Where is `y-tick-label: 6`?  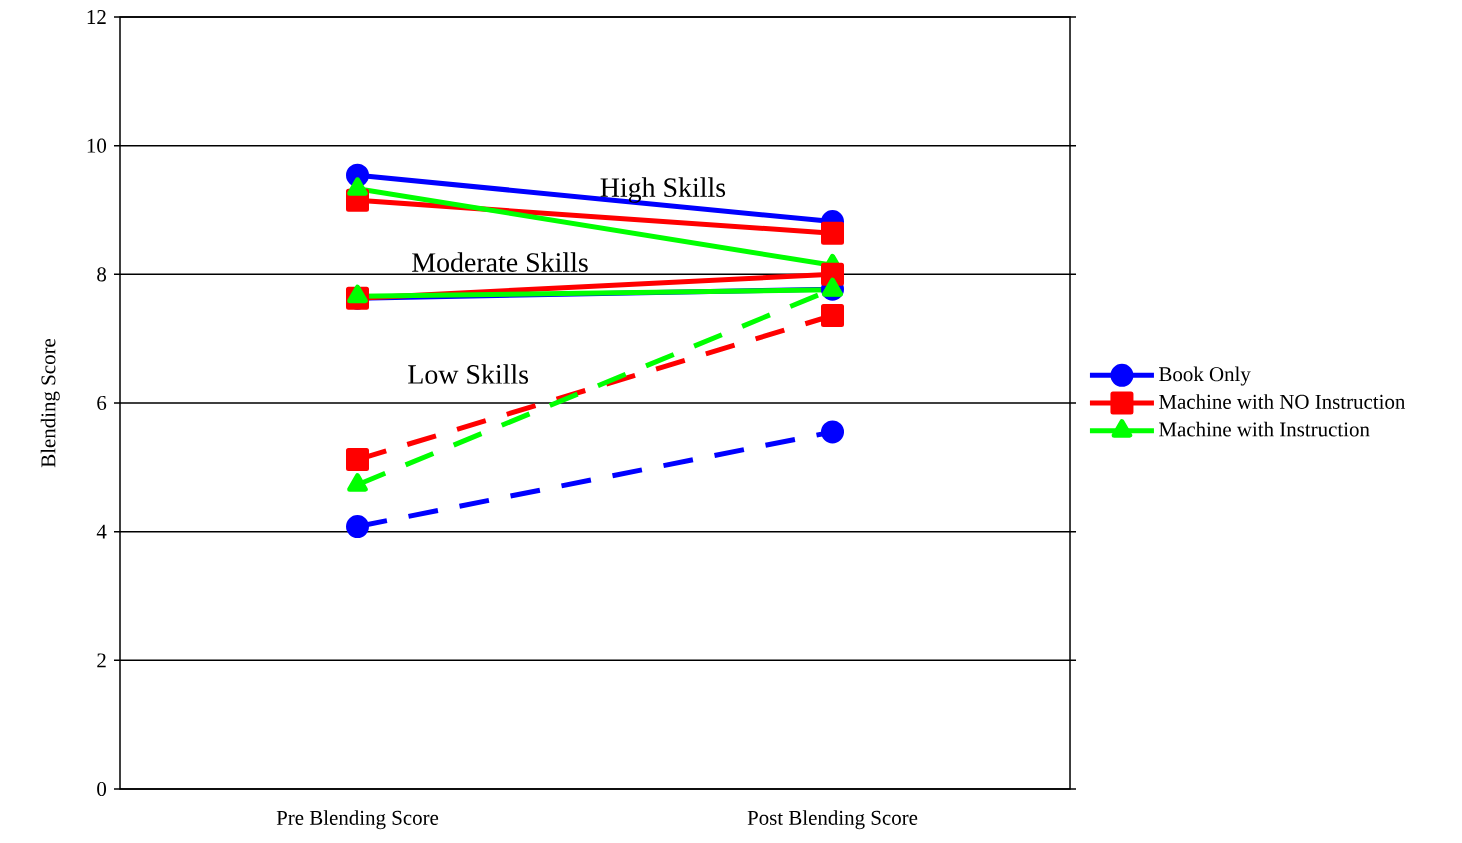 y-tick-label: 6 is located at coordinates (102, 403).